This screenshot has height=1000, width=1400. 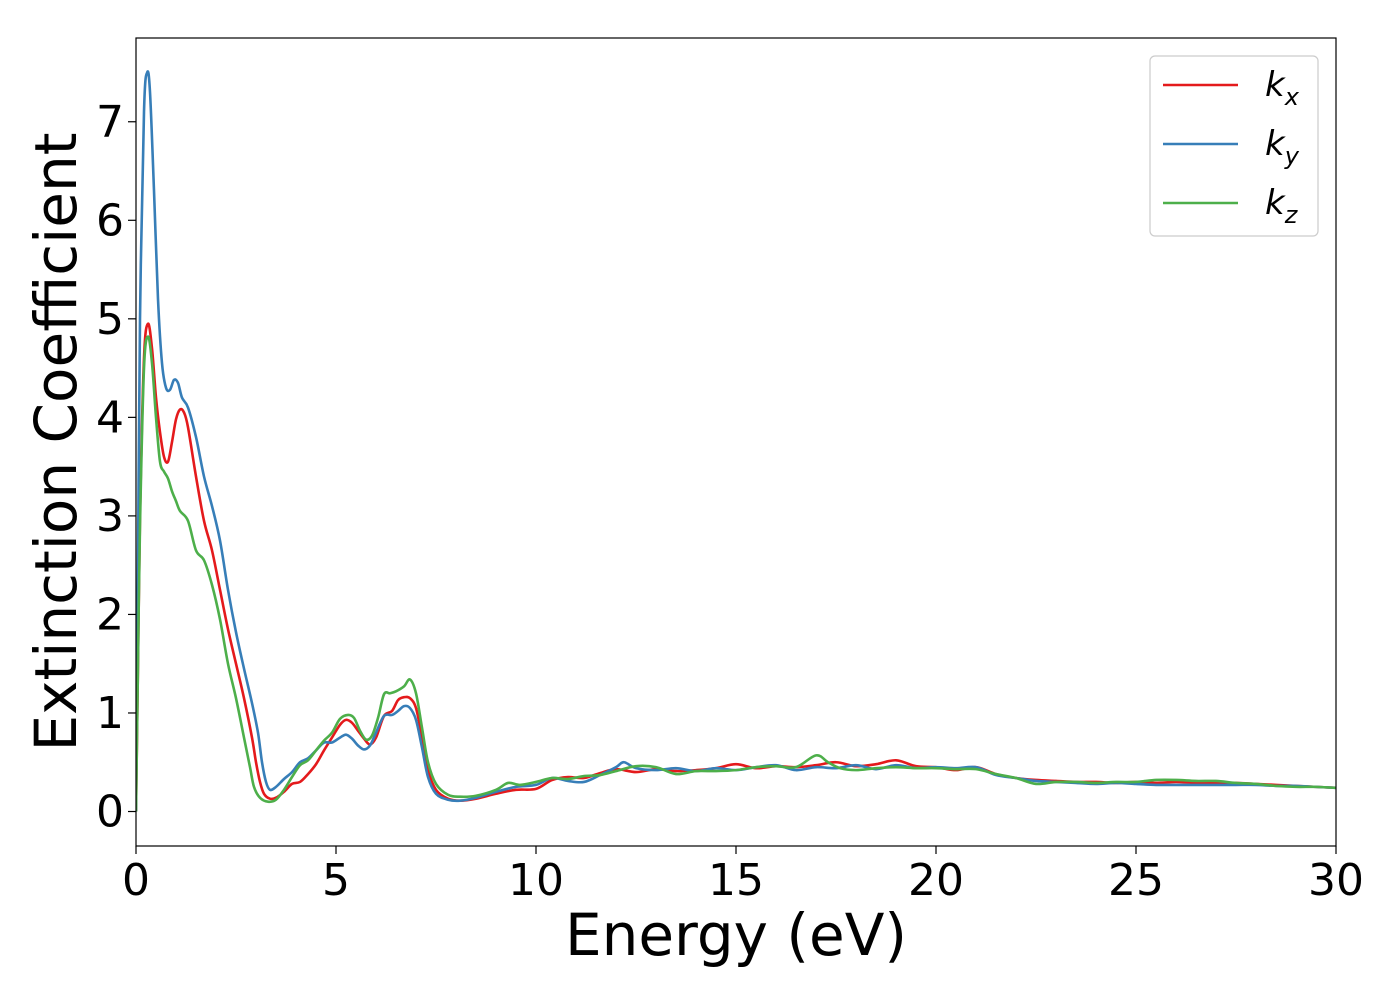 I want to click on y-tick-label: 7, so click(x=110, y=122).